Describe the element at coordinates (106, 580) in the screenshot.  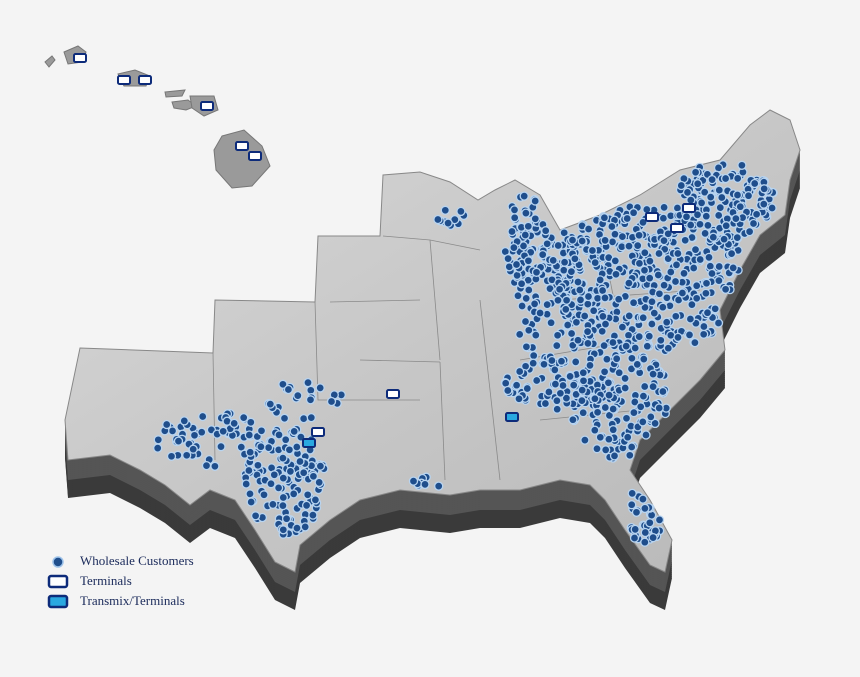
I see `legend-label: Terminals` at that location.